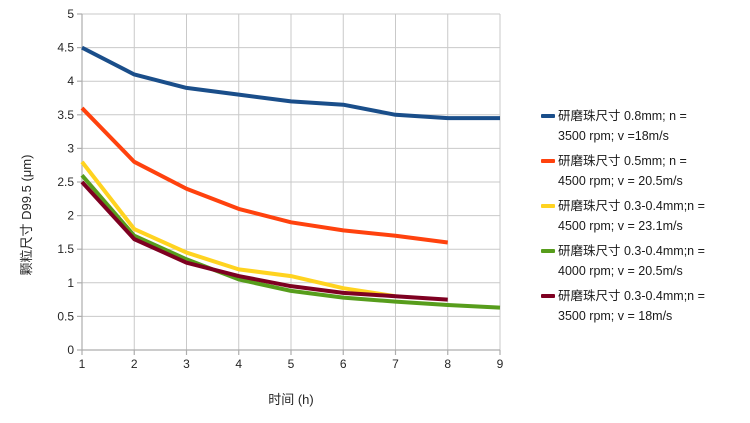 The width and height of the screenshot is (750, 423). Describe the element at coordinates (291, 399) in the screenshot. I see `x-axis-title: 时间 (h)` at that location.